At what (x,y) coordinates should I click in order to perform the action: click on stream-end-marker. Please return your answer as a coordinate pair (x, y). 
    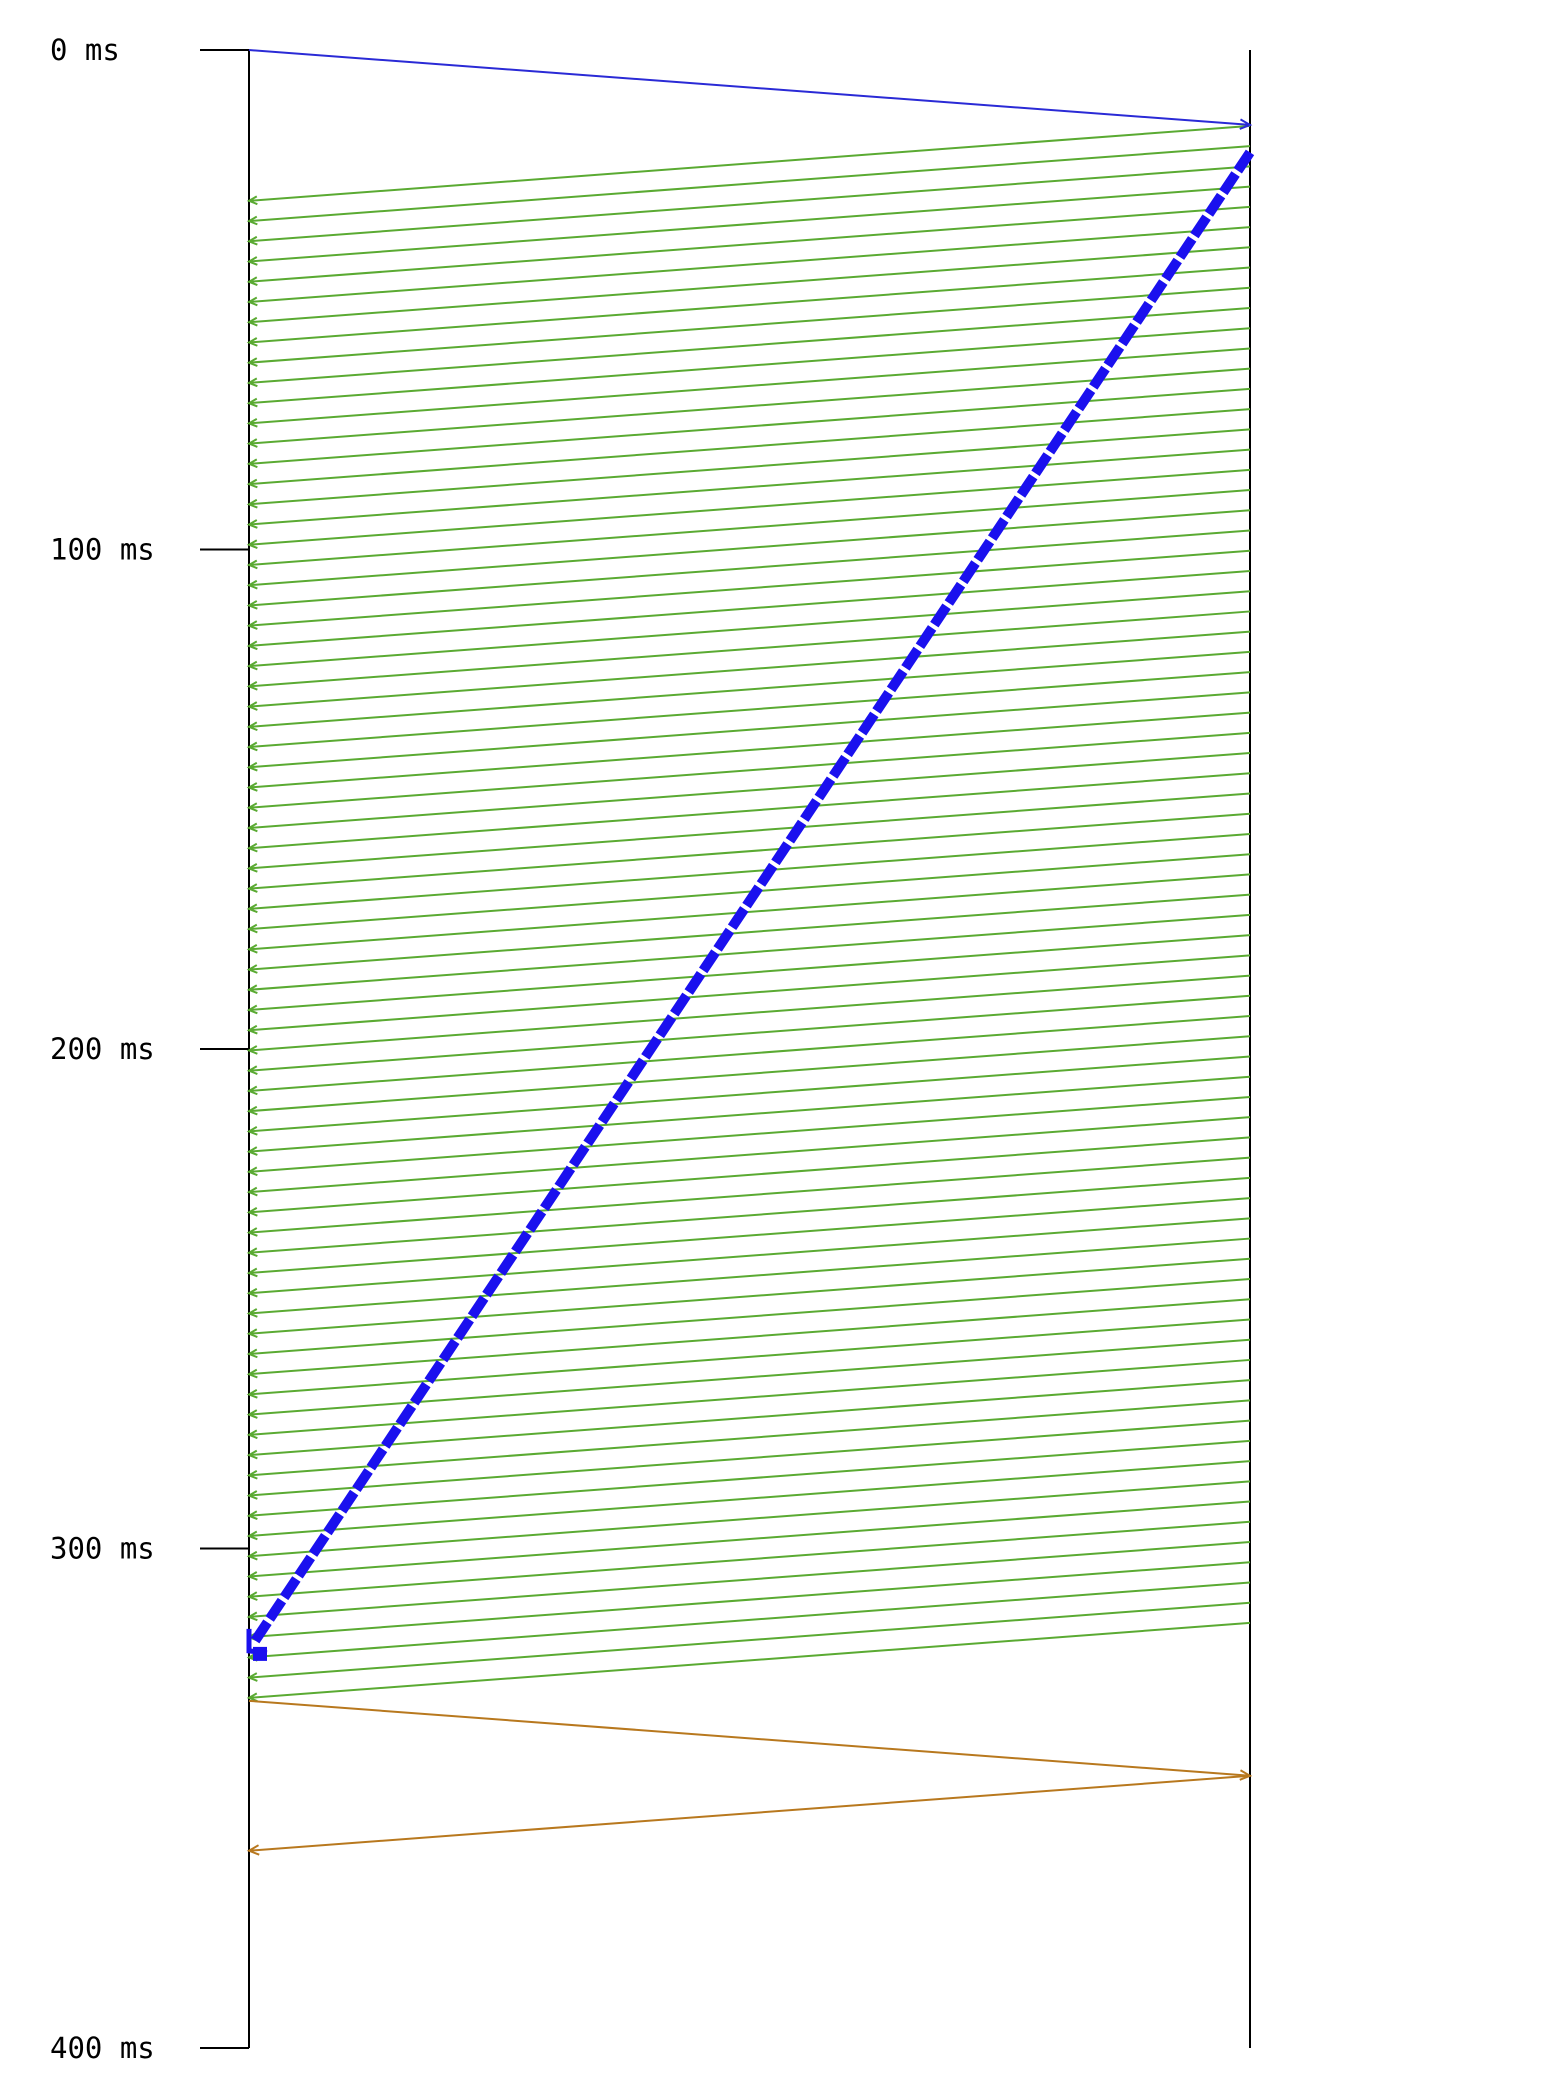
    Looking at the image, I should click on (260, 1653).